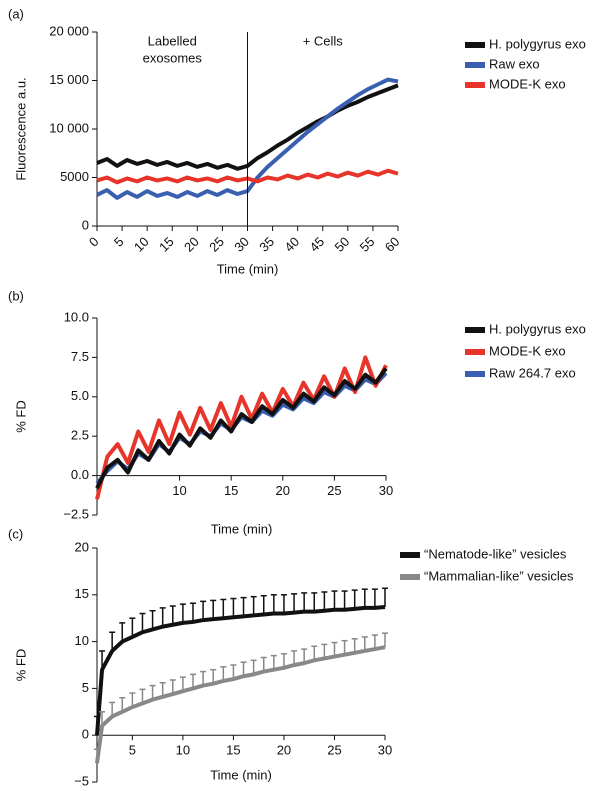  What do you see at coordinates (514, 63) in the screenshot?
I see `legend-label: Raw exo` at bounding box center [514, 63].